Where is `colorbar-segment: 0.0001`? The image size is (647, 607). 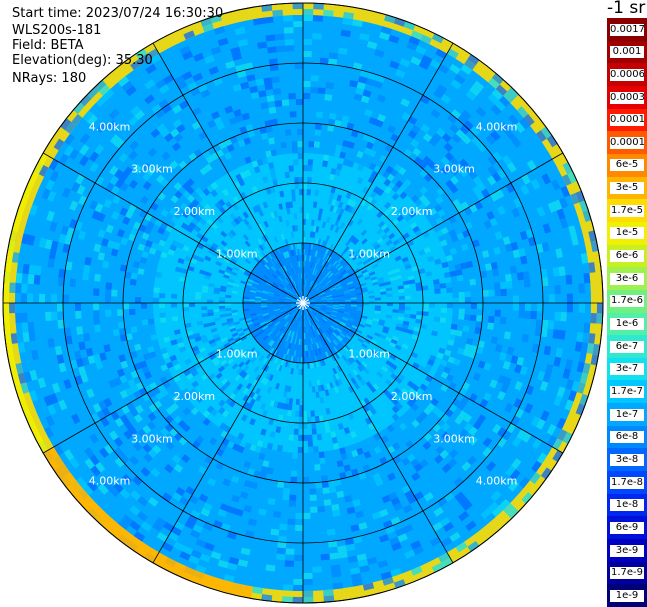 colorbar-segment: 0.0001 is located at coordinates (627, 143).